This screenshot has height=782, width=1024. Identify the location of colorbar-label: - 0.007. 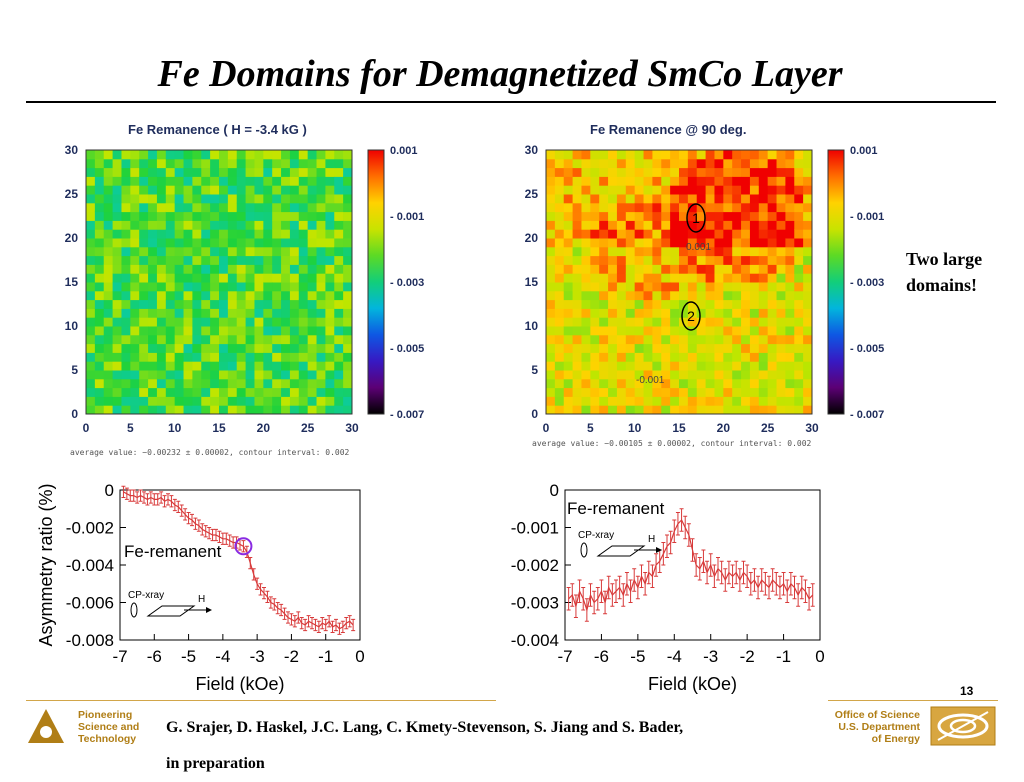
(407, 415).